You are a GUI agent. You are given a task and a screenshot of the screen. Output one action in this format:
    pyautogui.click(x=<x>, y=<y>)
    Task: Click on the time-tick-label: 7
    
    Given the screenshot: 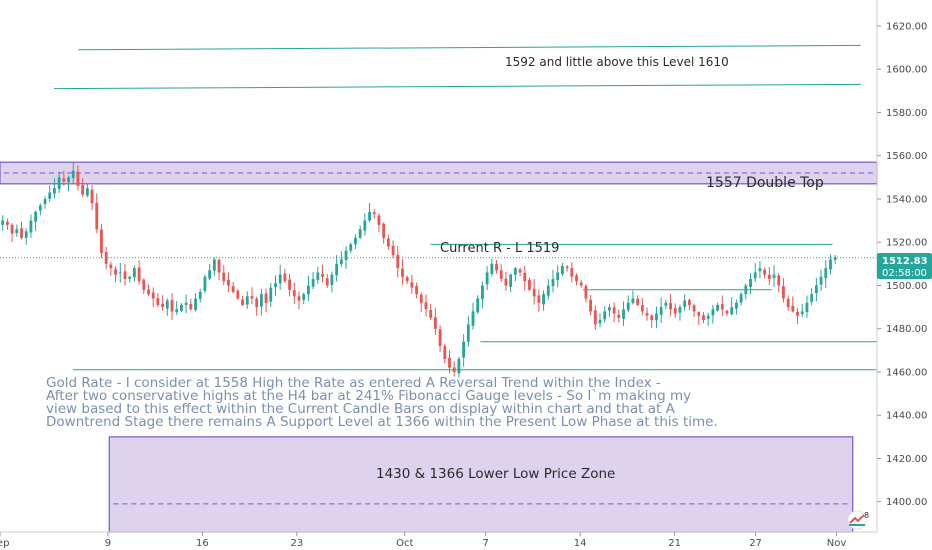 What is the action you would take?
    pyautogui.click(x=486, y=543)
    